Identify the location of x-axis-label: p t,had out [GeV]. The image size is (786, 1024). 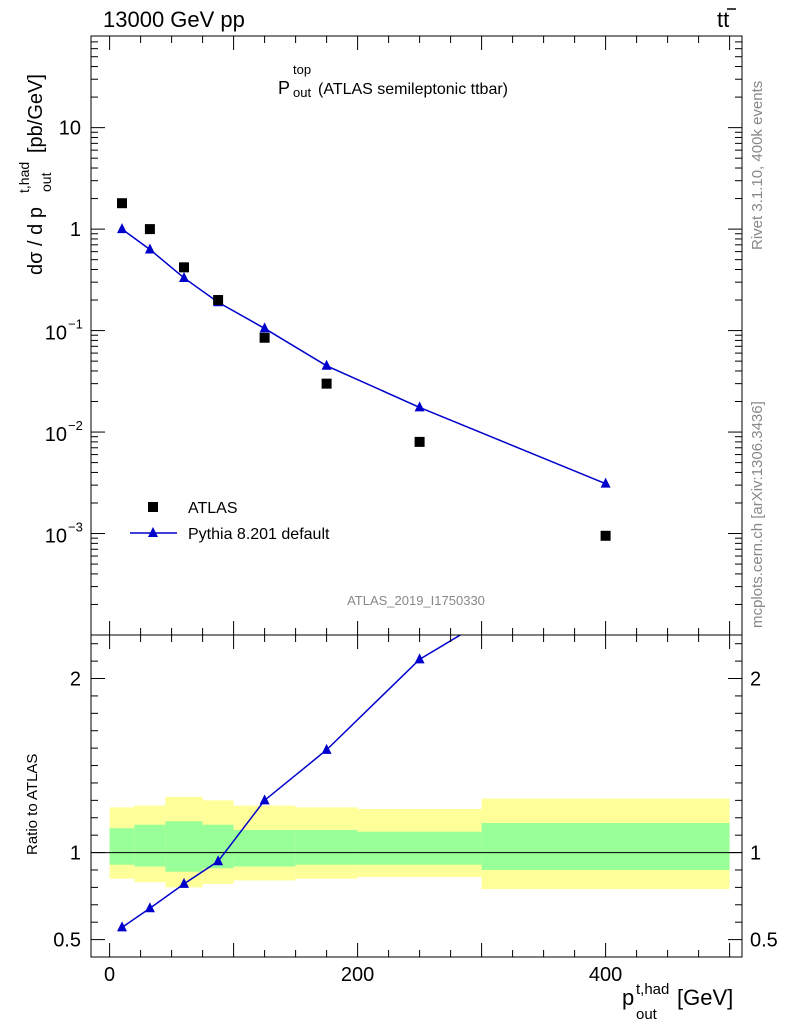
(677, 1002).